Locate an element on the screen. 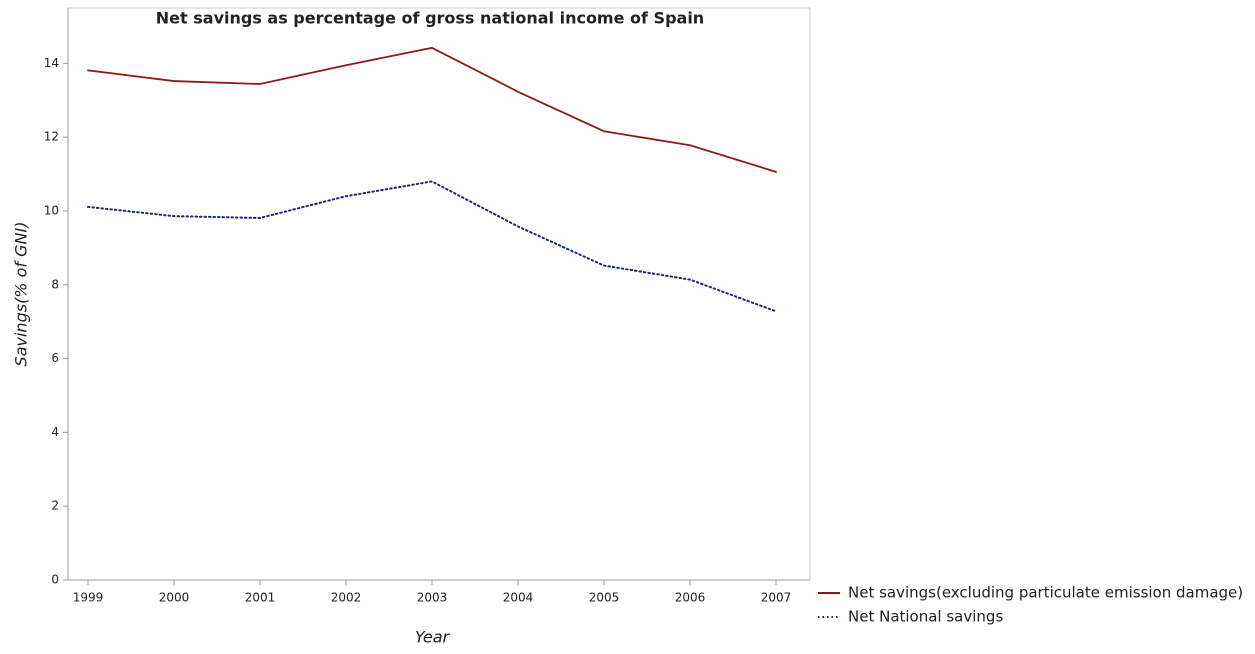 The width and height of the screenshot is (1255, 654). x-tick-label: 2004 is located at coordinates (518, 598).